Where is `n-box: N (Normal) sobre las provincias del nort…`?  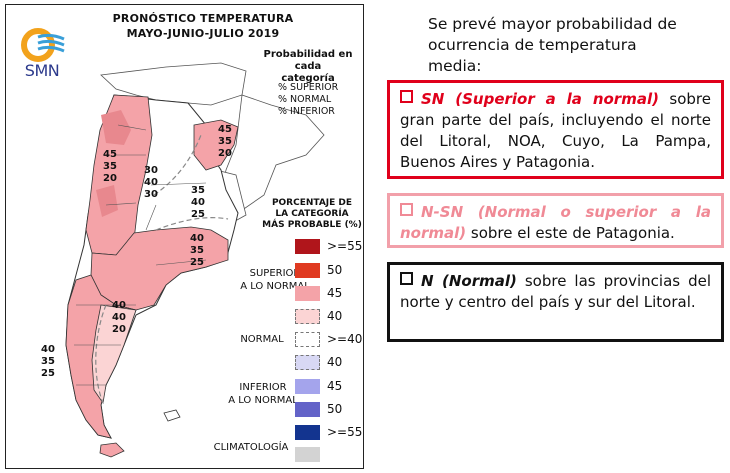
n-box: N (Normal) sobre las provincias del nort… is located at coordinates (555, 302).